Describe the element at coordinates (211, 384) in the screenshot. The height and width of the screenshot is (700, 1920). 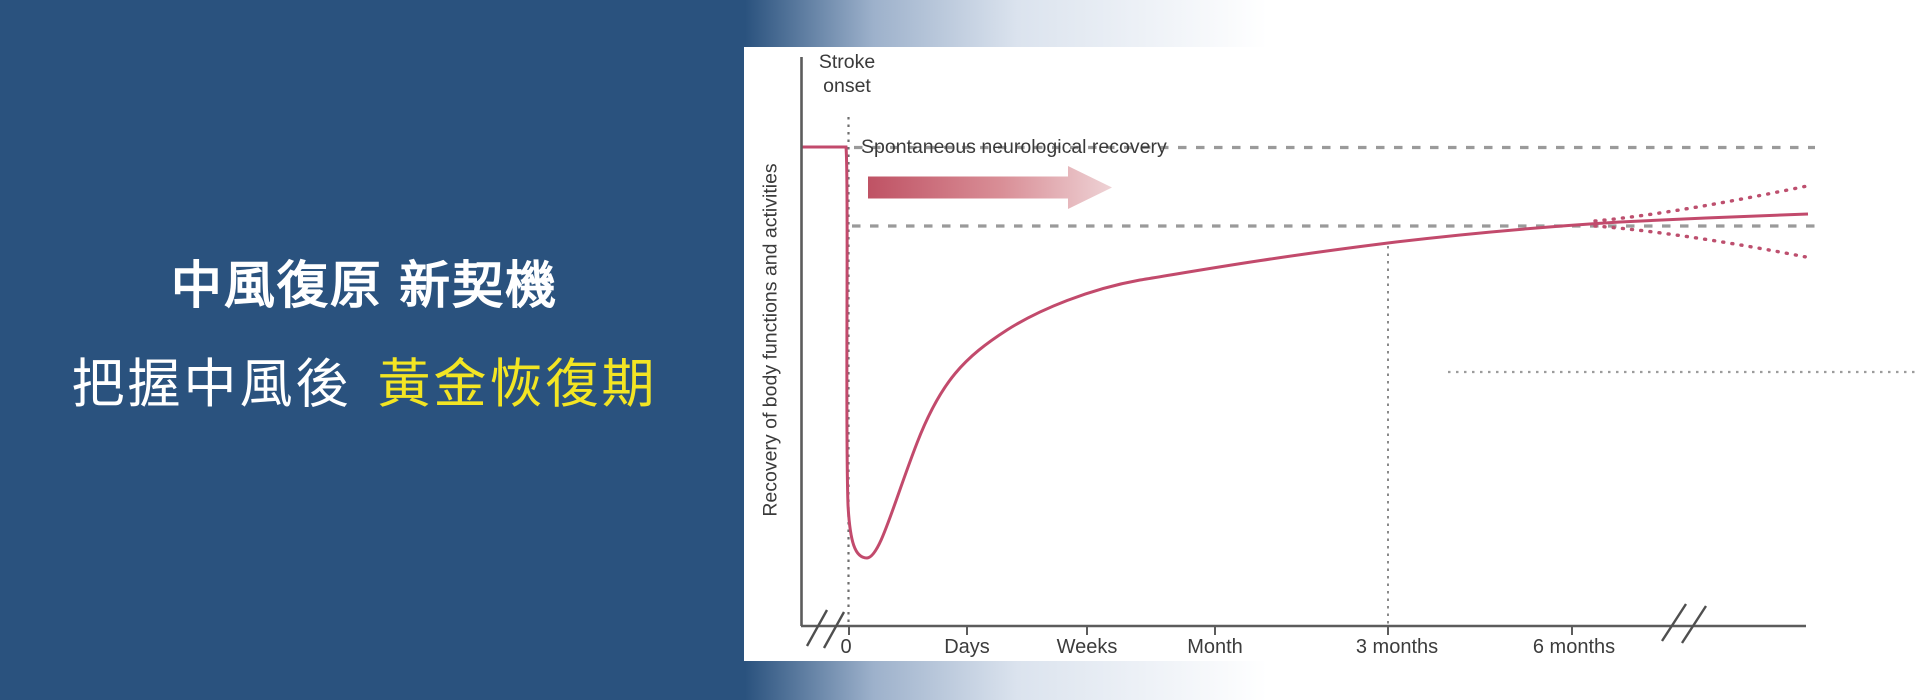
I see `headline-line2-white: 把握中風後` at that location.